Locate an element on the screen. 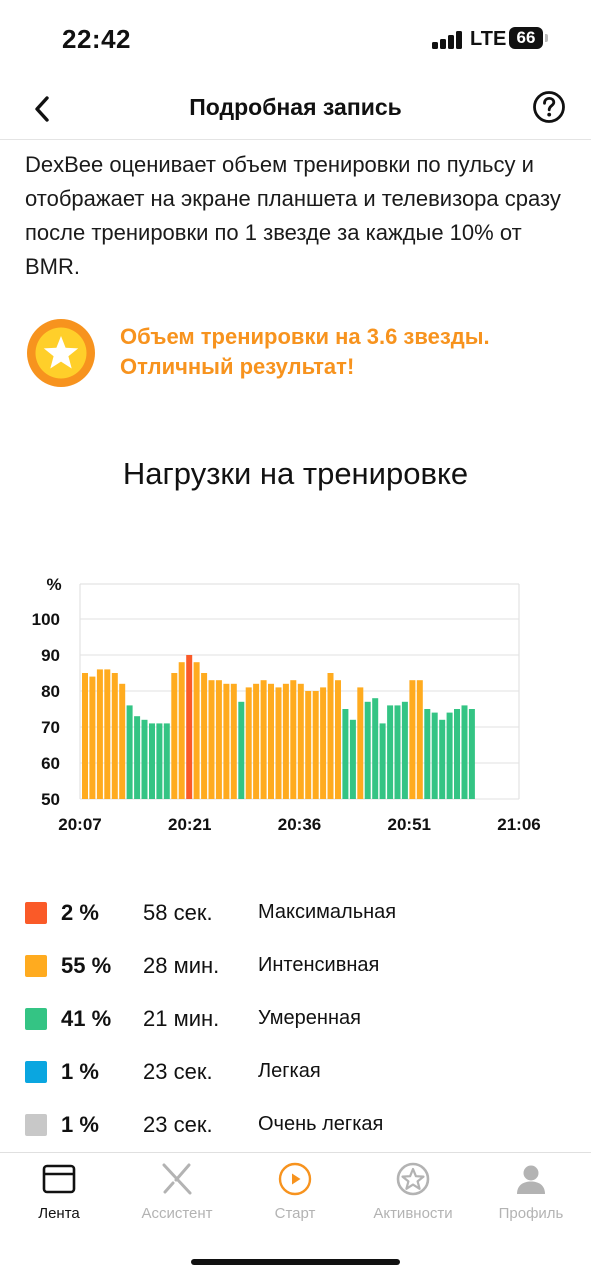 This screenshot has height=1280, width=591. tab-feed-label: Лента is located at coordinates (59, 1213).